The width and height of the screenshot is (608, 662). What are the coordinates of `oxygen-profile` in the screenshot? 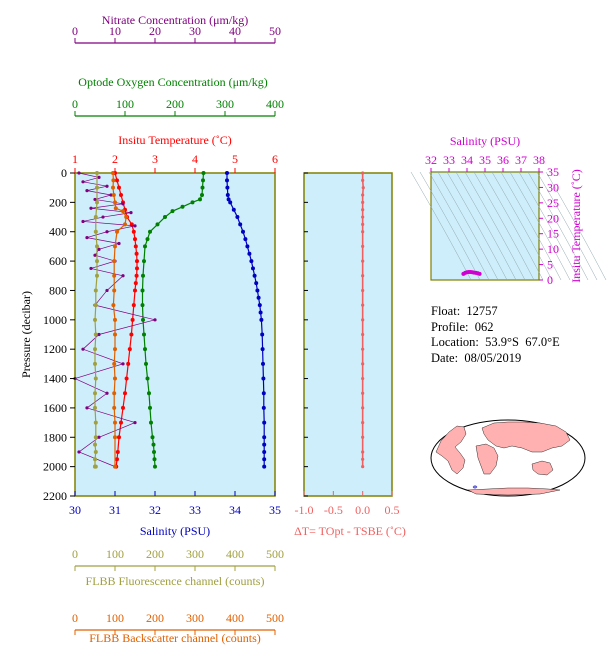 It's located at (173, 320).